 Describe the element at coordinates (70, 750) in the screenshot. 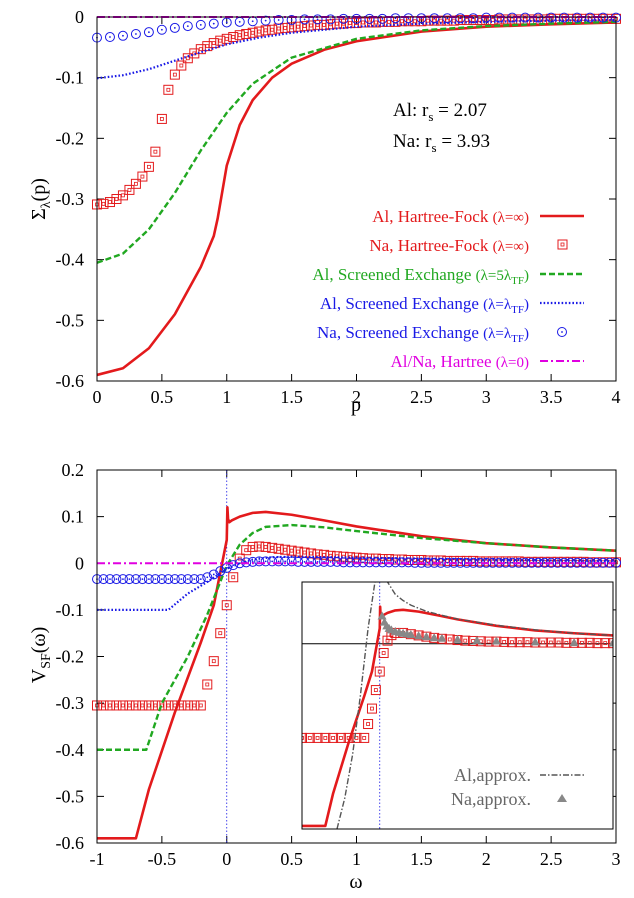

I see `bottom-y-tick-label: -0.4` at that location.